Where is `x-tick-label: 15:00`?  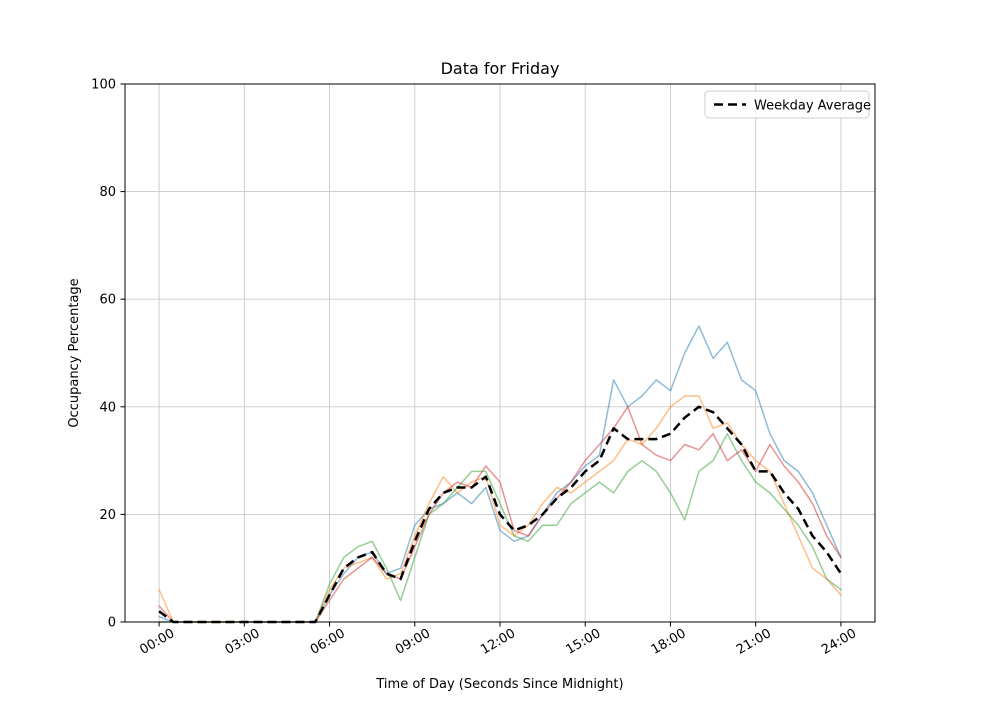
x-tick-label: 15:00 is located at coordinates (584, 642).